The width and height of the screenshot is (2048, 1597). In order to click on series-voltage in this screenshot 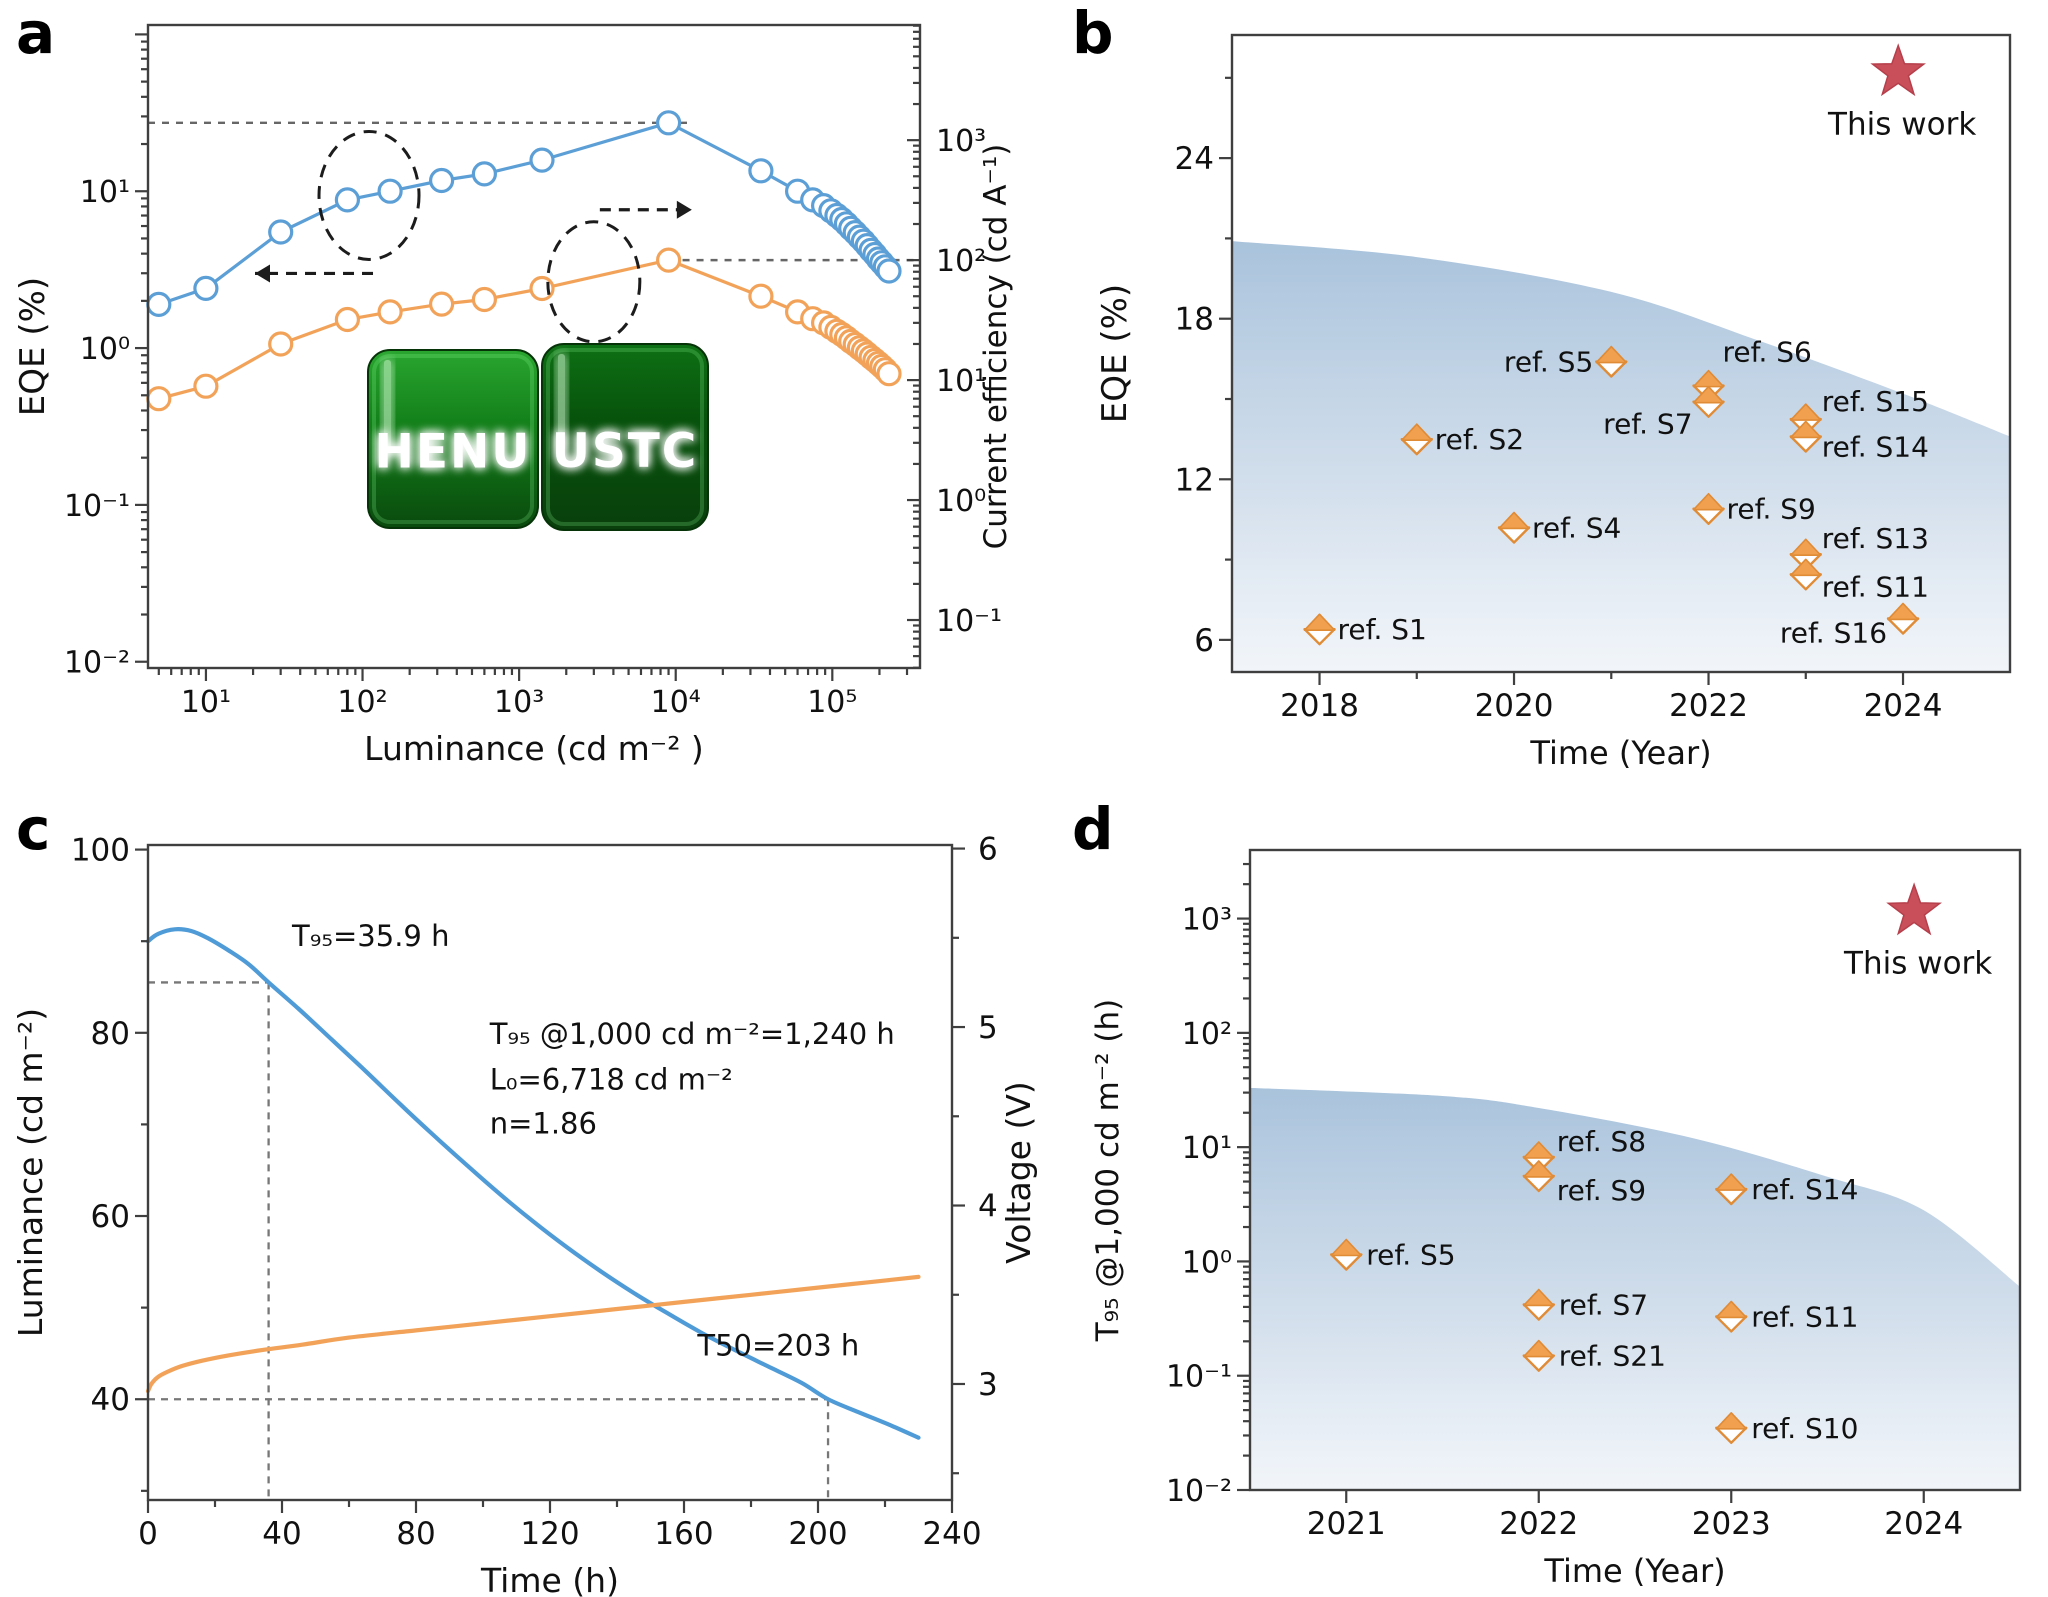, I will do `click(533, 1334)`.